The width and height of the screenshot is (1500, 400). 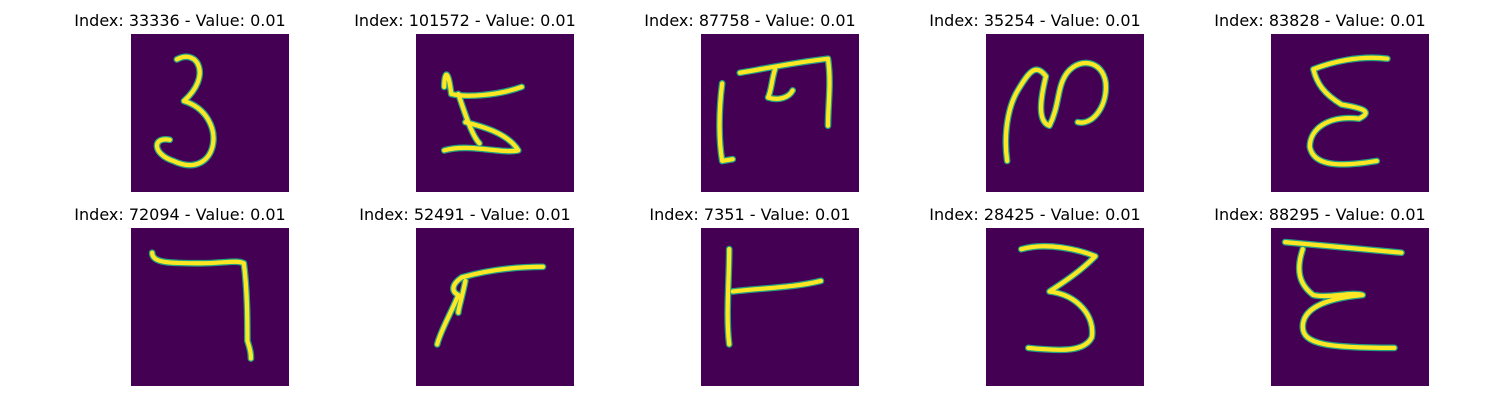 I want to click on panel-title: Index: 28425 - Value: 0.01, so click(x=1035, y=214).